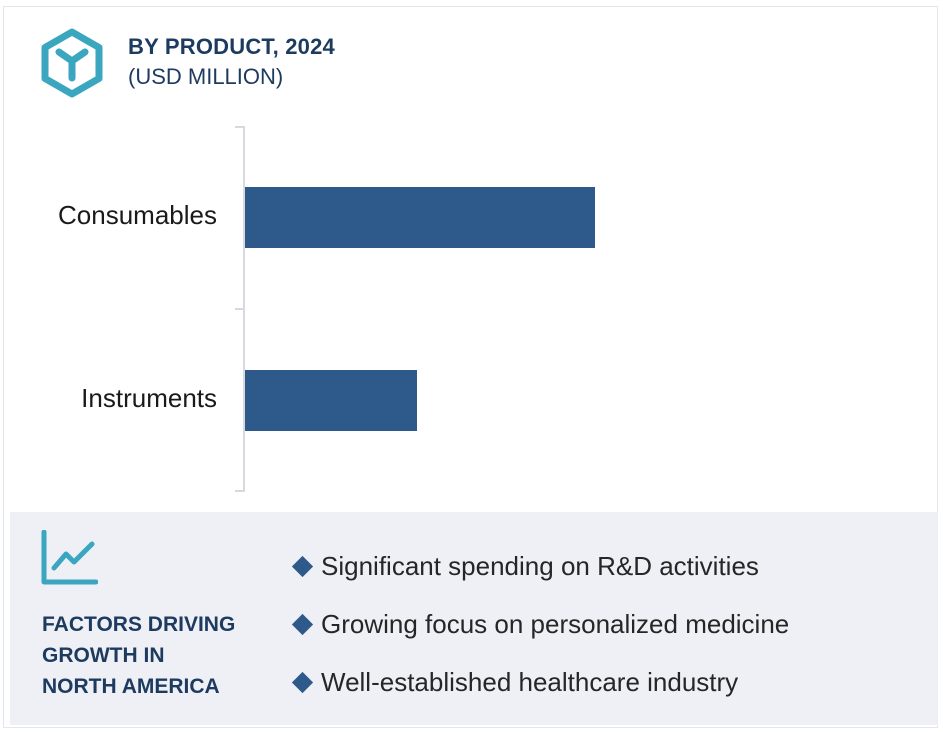  What do you see at coordinates (231, 46) in the screenshot?
I see `chart-title: BY PRODUCT, 2024` at bounding box center [231, 46].